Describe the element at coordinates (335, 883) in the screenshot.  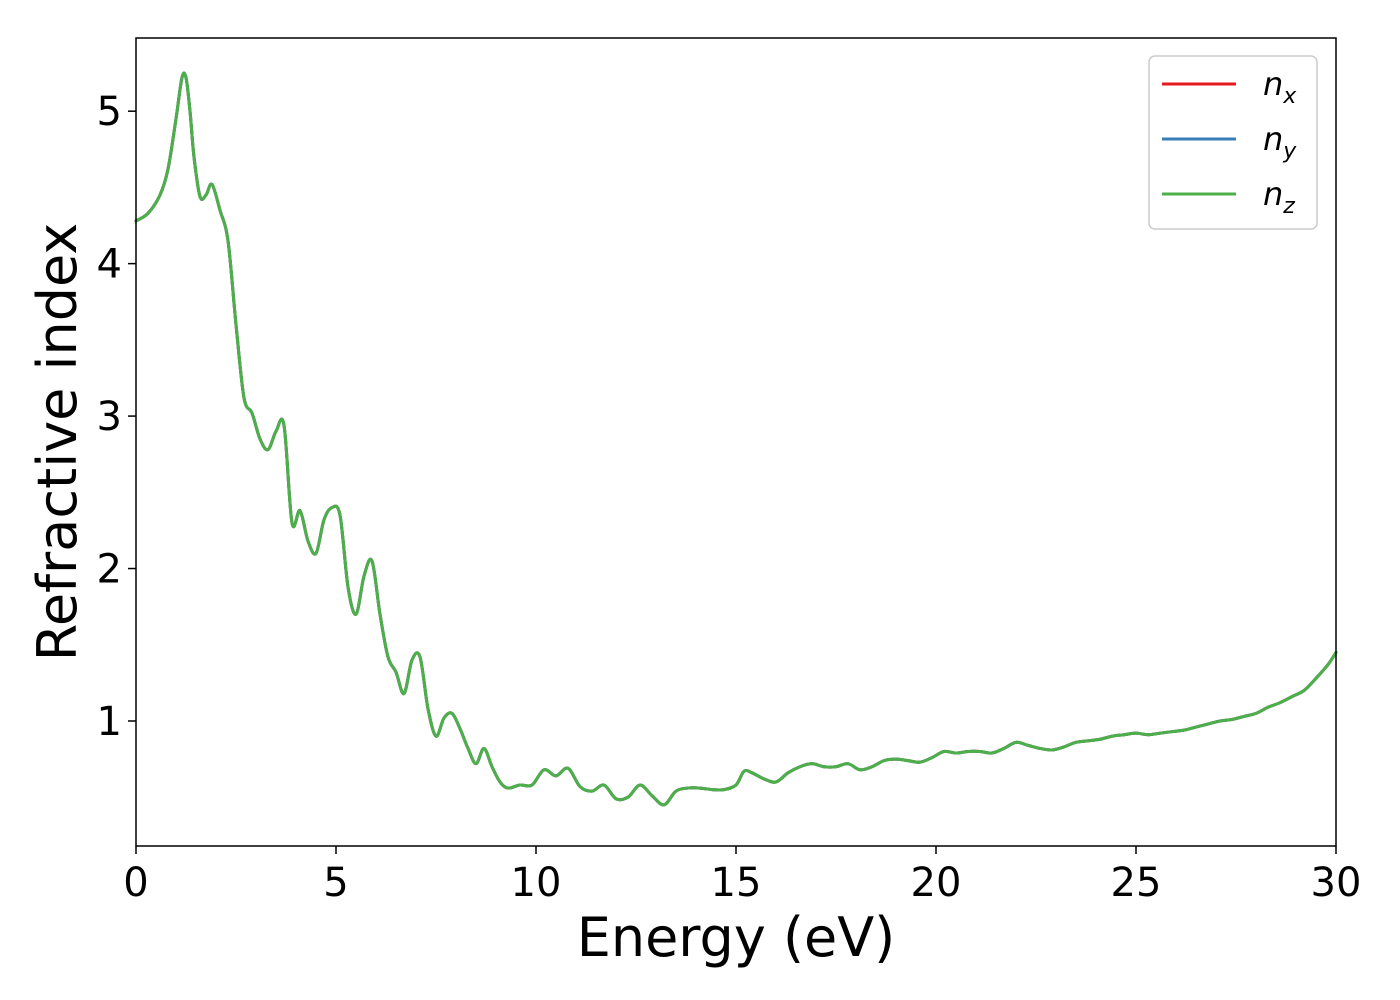
I see `x-tick-label: 5` at that location.